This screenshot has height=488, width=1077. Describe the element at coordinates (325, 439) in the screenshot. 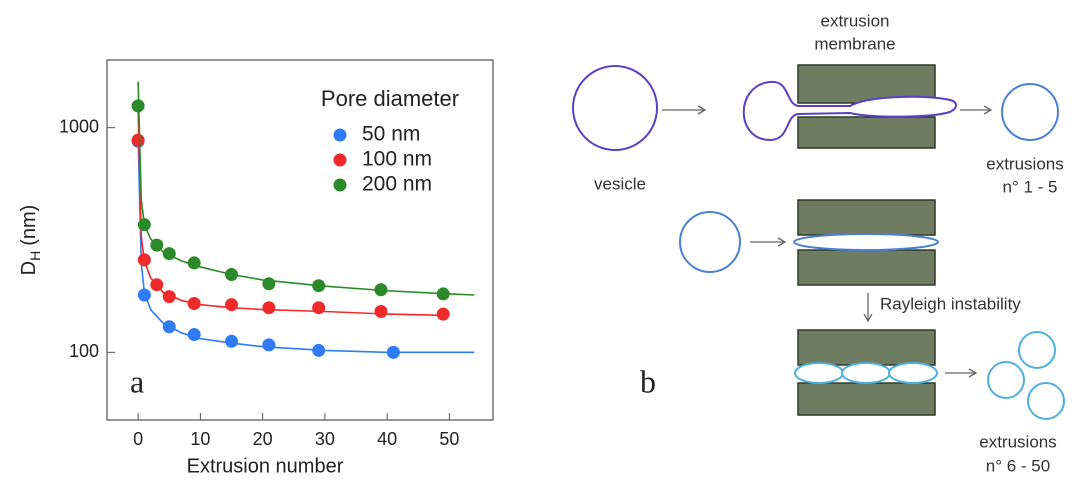

I see `x-tick-label: 30` at that location.